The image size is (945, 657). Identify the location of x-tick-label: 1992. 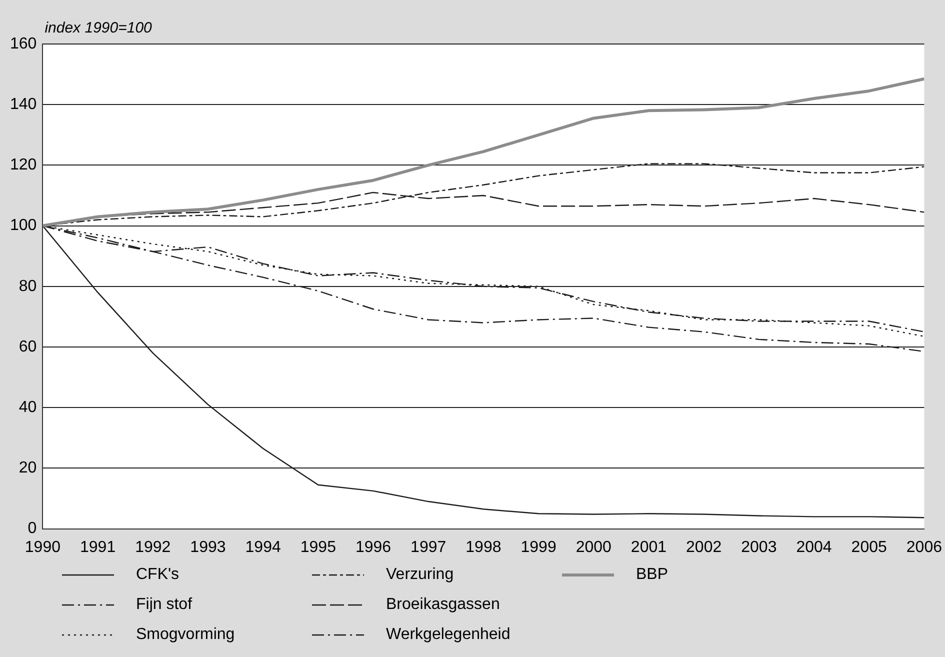
(153, 547).